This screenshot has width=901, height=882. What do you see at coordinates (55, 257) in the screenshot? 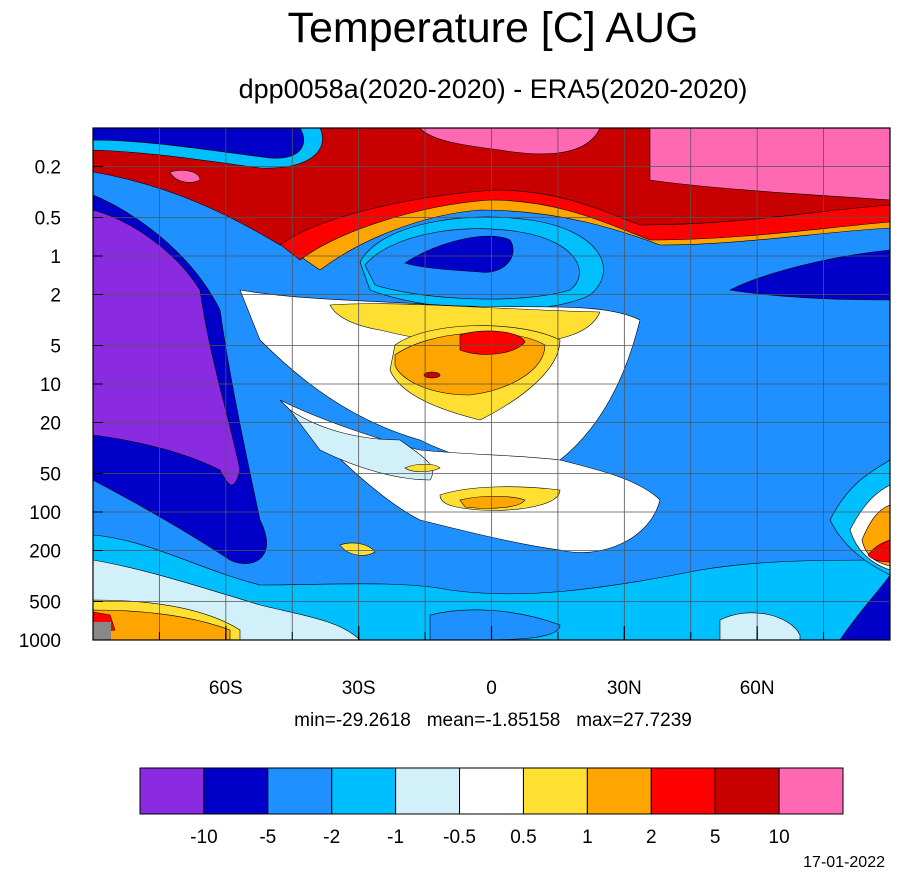
I see `y-tick-label: 1` at bounding box center [55, 257].